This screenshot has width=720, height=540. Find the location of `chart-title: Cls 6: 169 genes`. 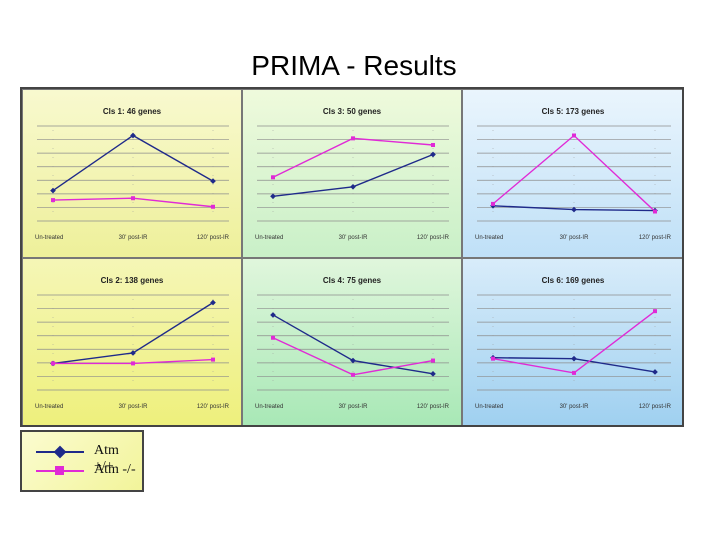

chart-title: Cls 6: 169 genes is located at coordinates (573, 280).